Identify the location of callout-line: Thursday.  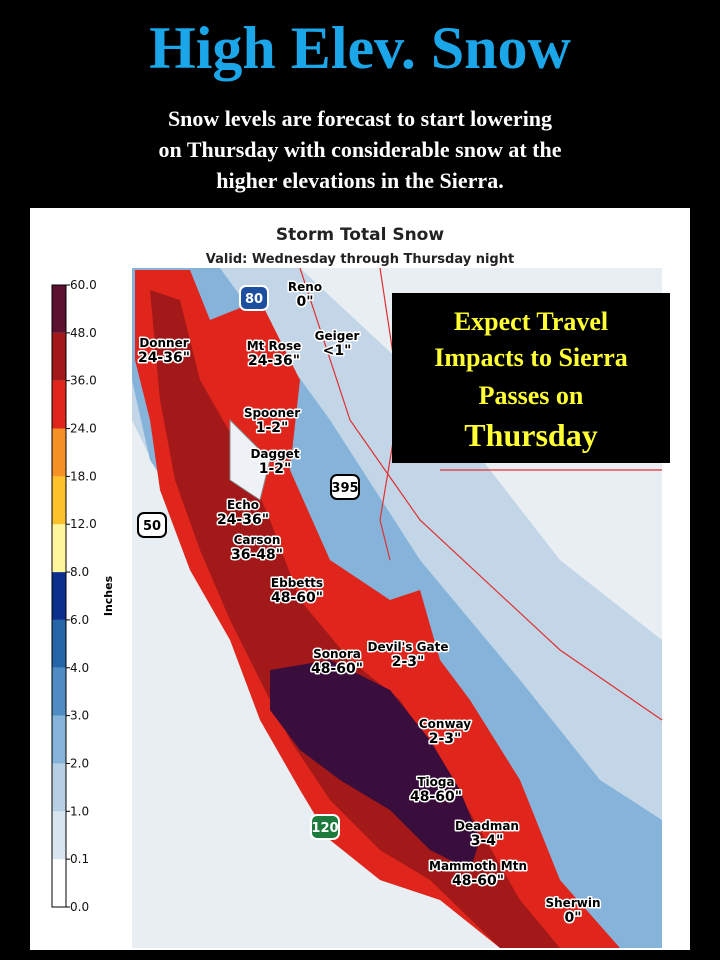
(530, 435).